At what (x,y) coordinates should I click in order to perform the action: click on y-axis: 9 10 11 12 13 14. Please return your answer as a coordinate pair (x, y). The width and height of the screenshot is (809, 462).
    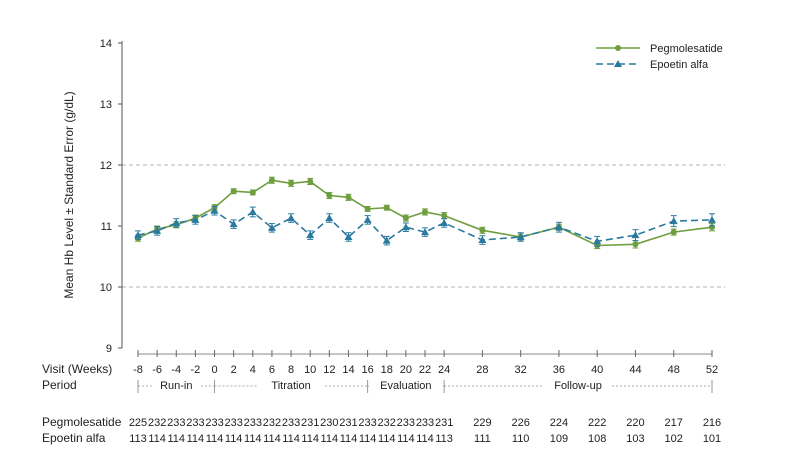
    Looking at the image, I should click on (111, 196).